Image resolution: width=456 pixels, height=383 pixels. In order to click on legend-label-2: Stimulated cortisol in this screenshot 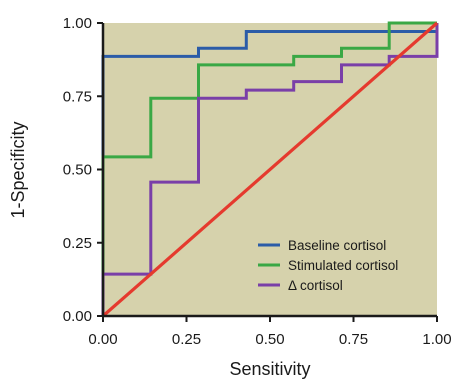, I will do `click(343, 265)`.